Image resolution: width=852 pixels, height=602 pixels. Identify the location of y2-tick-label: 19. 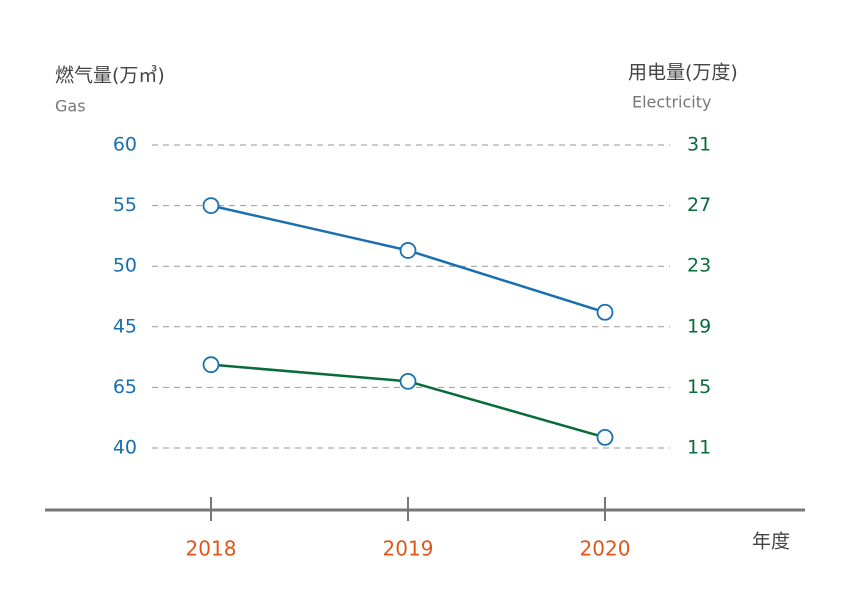
(699, 326).